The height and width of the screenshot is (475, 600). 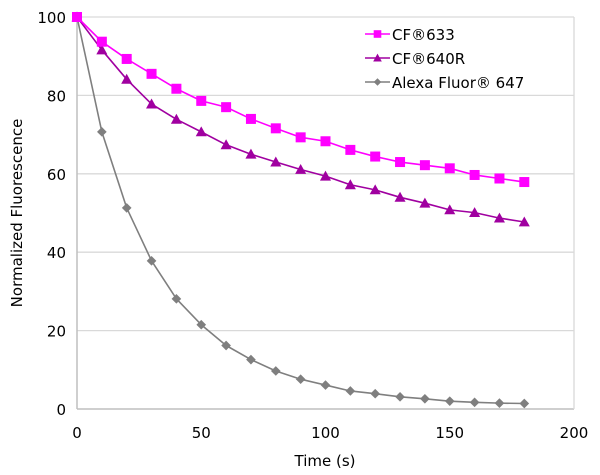 What do you see at coordinates (325, 461) in the screenshot?
I see `x-axis-title: Time (s)` at bounding box center [325, 461].